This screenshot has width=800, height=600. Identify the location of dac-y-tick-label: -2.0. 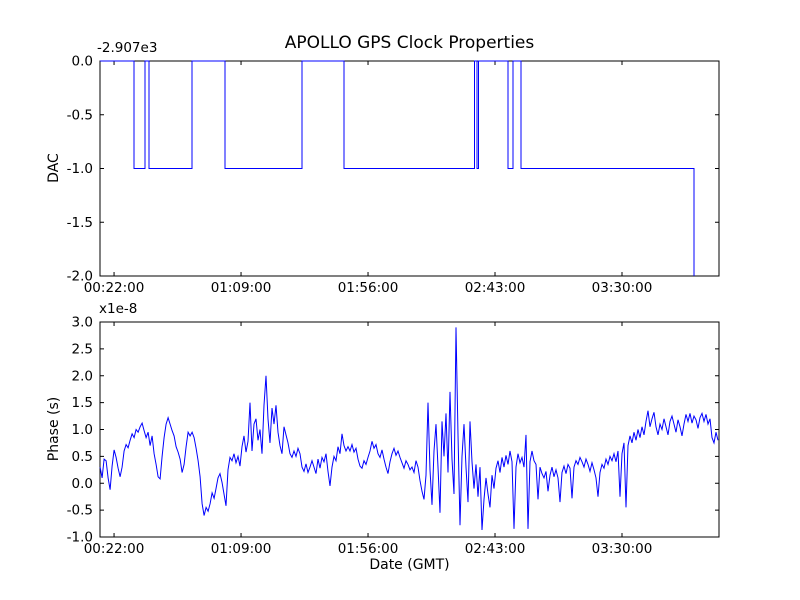
(80, 277).